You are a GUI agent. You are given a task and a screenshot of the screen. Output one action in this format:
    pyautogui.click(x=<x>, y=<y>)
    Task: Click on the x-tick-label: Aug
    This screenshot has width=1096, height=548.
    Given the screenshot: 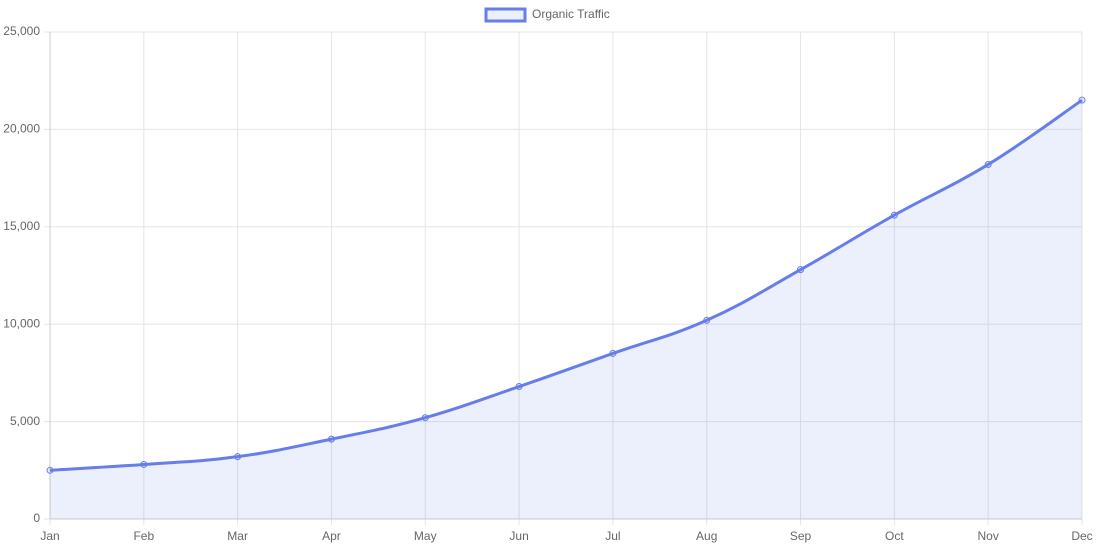 What is the action you would take?
    pyautogui.click(x=706, y=536)
    